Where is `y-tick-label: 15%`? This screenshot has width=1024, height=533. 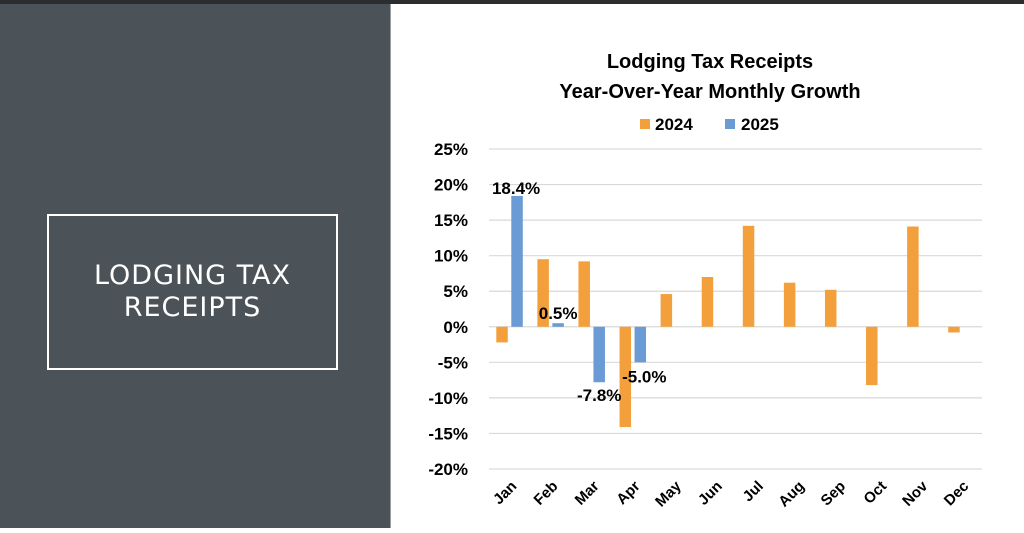 y-tick-label: 15% is located at coordinates (451, 220).